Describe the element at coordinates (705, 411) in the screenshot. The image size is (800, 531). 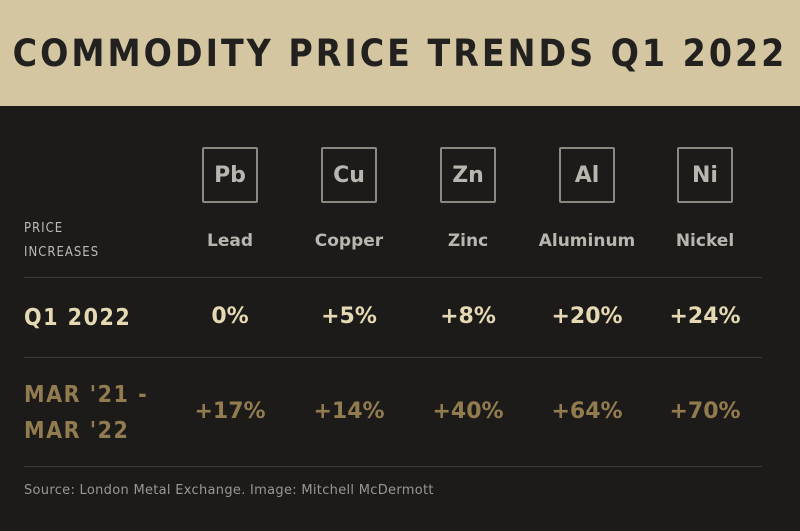
I see `value-cell: +70%` at that location.